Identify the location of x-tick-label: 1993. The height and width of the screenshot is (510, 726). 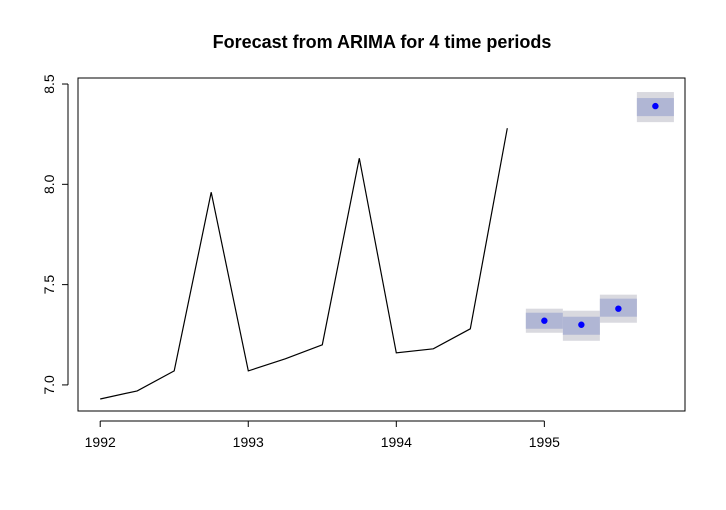
(248, 442).